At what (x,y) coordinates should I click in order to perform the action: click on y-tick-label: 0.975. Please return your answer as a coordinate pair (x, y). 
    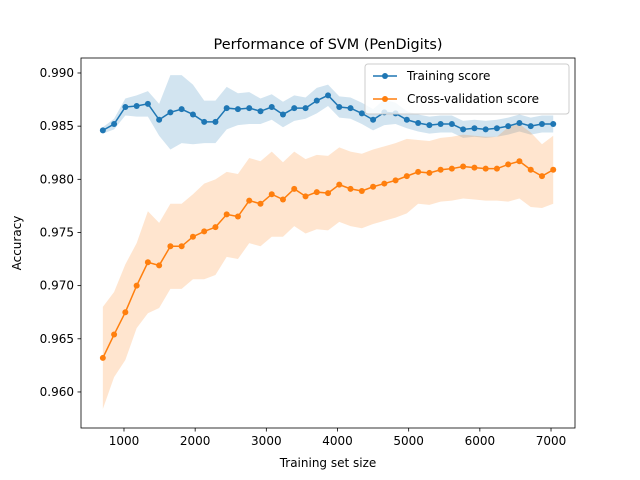
    Looking at the image, I should click on (57, 232).